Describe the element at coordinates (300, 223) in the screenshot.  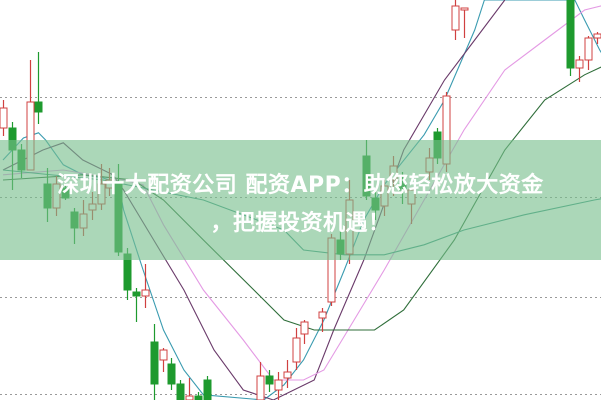
I see `banner-title-line2: ，把握投资机遇！` at that location.